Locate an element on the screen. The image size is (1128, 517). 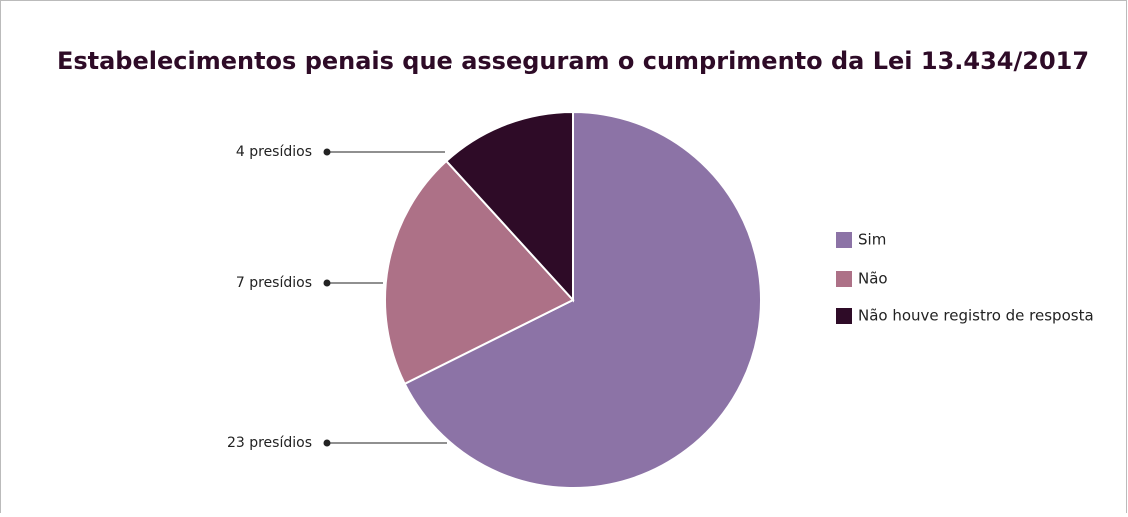
legend-label: Sim is located at coordinates (872, 240).